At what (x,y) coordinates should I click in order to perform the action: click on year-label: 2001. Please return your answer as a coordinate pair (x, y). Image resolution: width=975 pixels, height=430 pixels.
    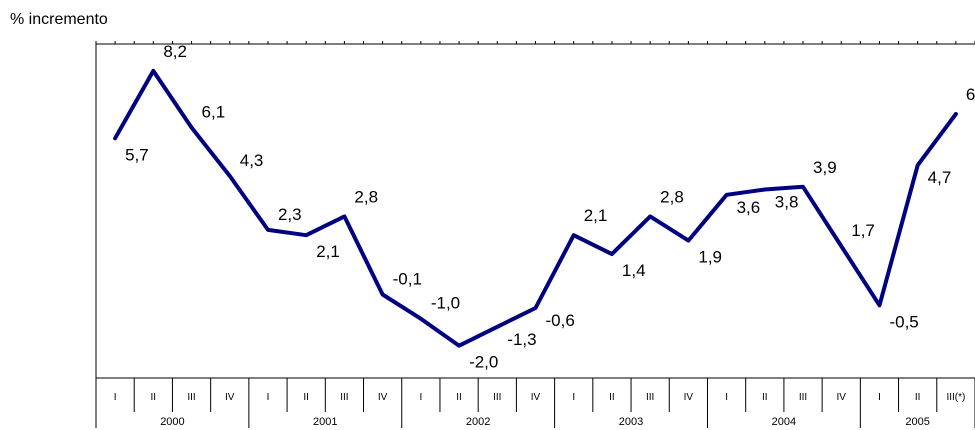
    Looking at the image, I should click on (325, 422).